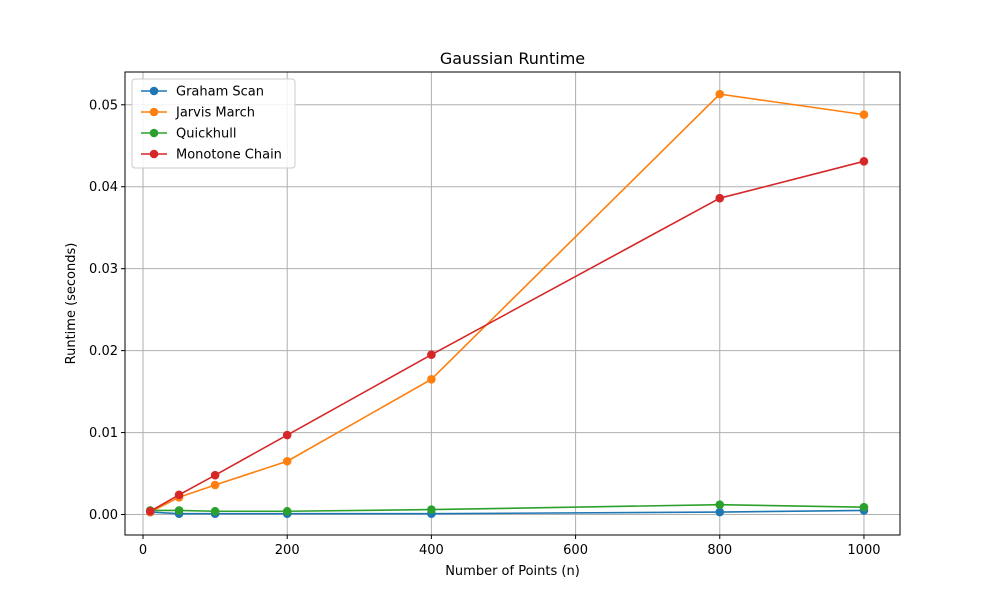  What do you see at coordinates (507, 508) in the screenshot?
I see `series-quickhull` at bounding box center [507, 508].